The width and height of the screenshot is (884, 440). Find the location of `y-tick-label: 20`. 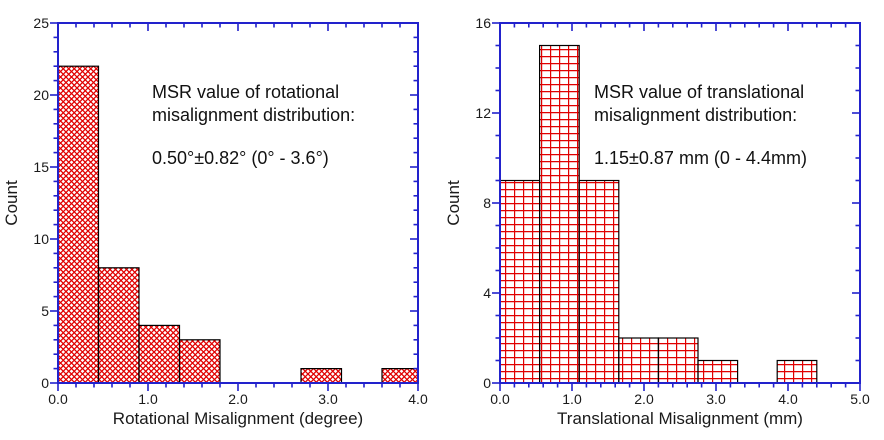

y-tick-label: 20 is located at coordinates (41, 95).